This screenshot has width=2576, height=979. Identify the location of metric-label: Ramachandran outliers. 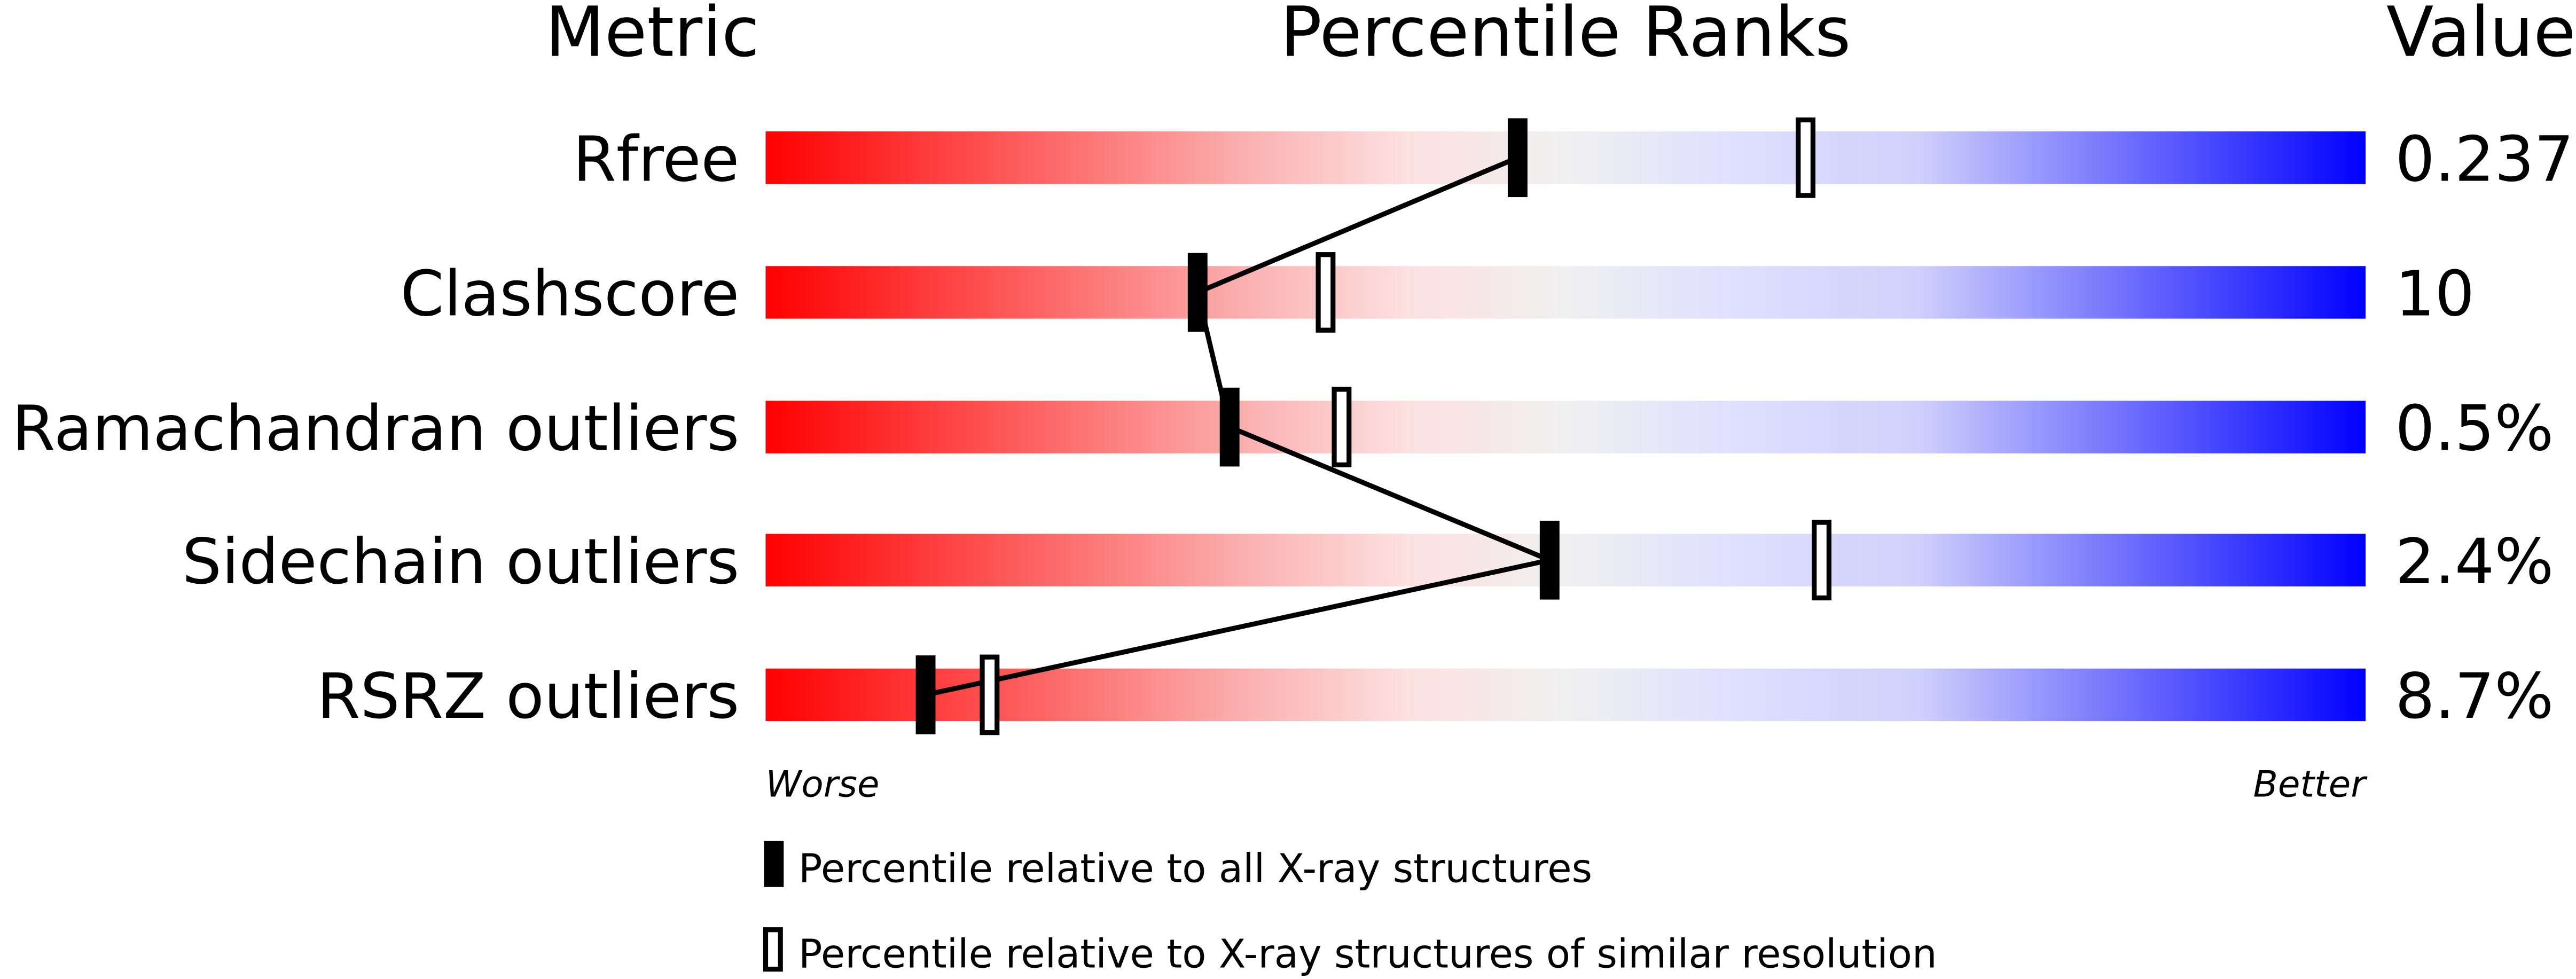
(375, 429).